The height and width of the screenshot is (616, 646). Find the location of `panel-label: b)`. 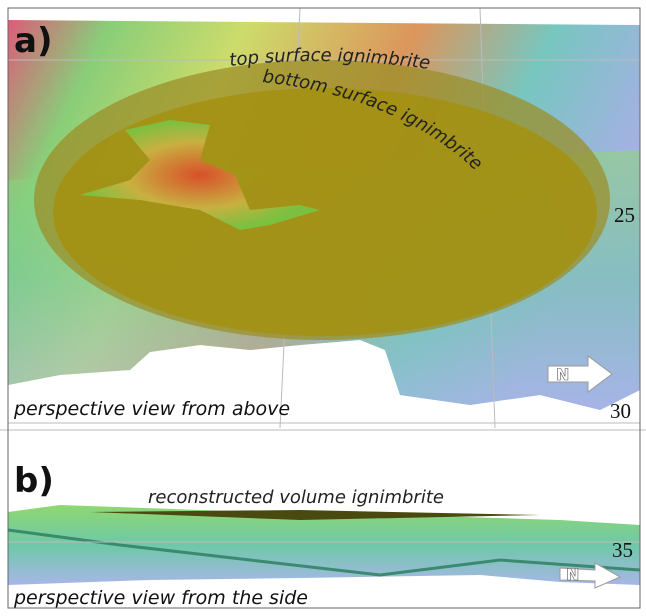

panel-label: b) is located at coordinates (34, 481).